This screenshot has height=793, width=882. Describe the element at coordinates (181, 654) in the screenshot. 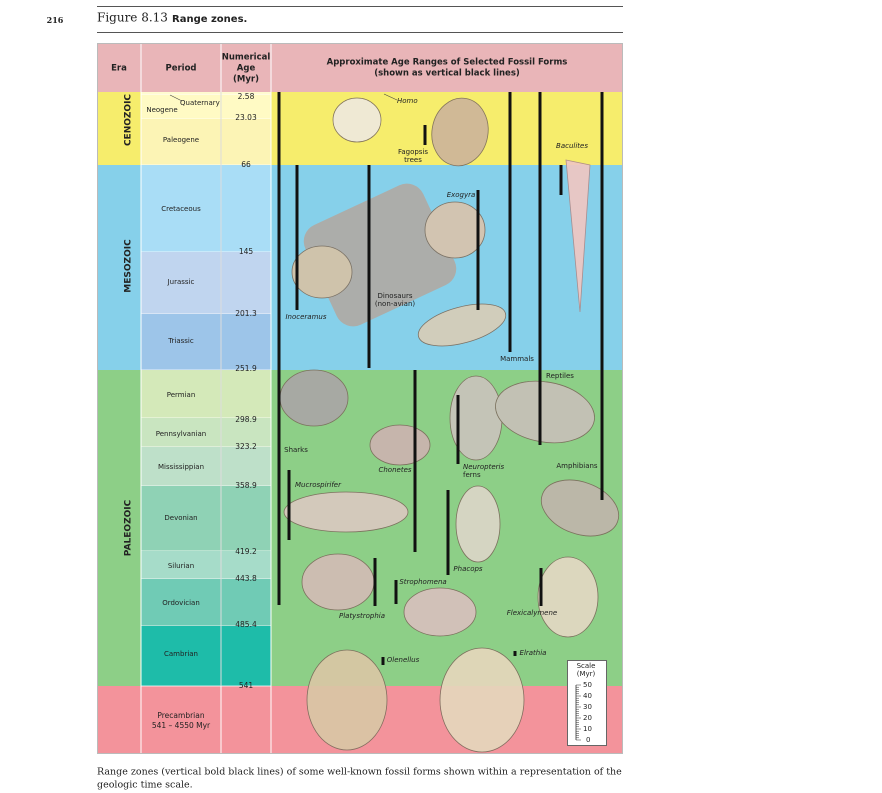

I see `period-label: Cambrian` at that location.